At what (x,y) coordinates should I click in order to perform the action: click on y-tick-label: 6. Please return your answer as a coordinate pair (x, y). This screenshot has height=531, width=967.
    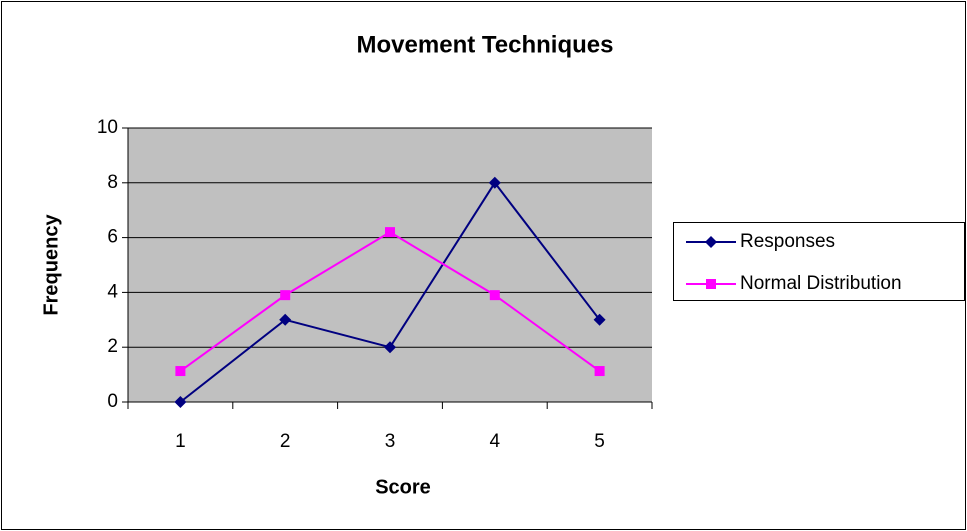
    Looking at the image, I should click on (112, 237).